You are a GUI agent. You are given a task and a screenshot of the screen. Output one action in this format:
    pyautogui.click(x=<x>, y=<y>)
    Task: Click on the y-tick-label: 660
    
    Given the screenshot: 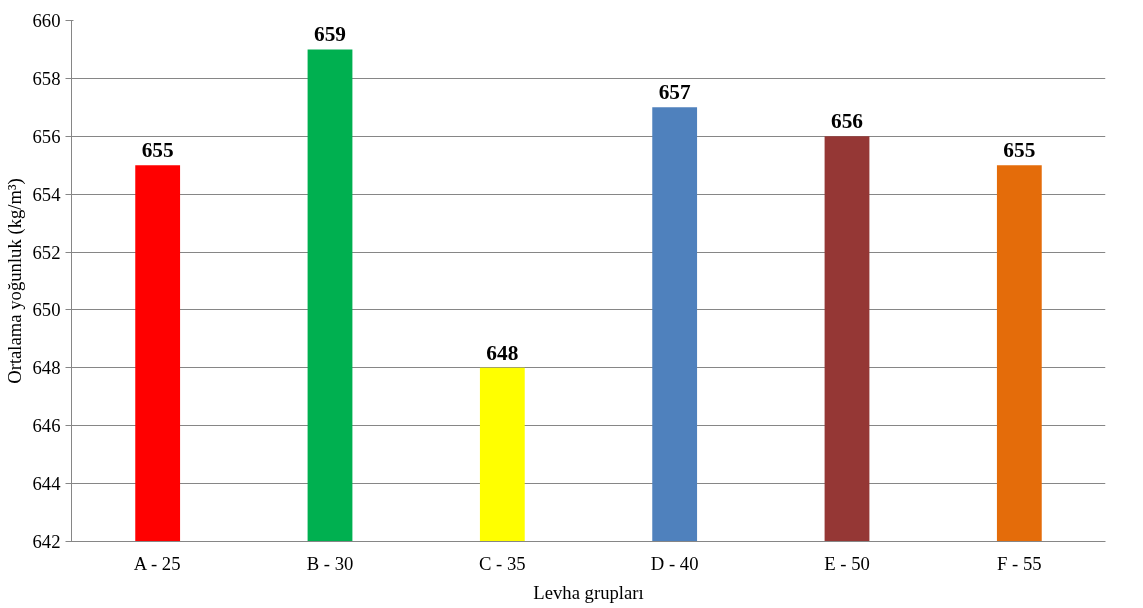 What is the action you would take?
    pyautogui.click(x=46, y=20)
    